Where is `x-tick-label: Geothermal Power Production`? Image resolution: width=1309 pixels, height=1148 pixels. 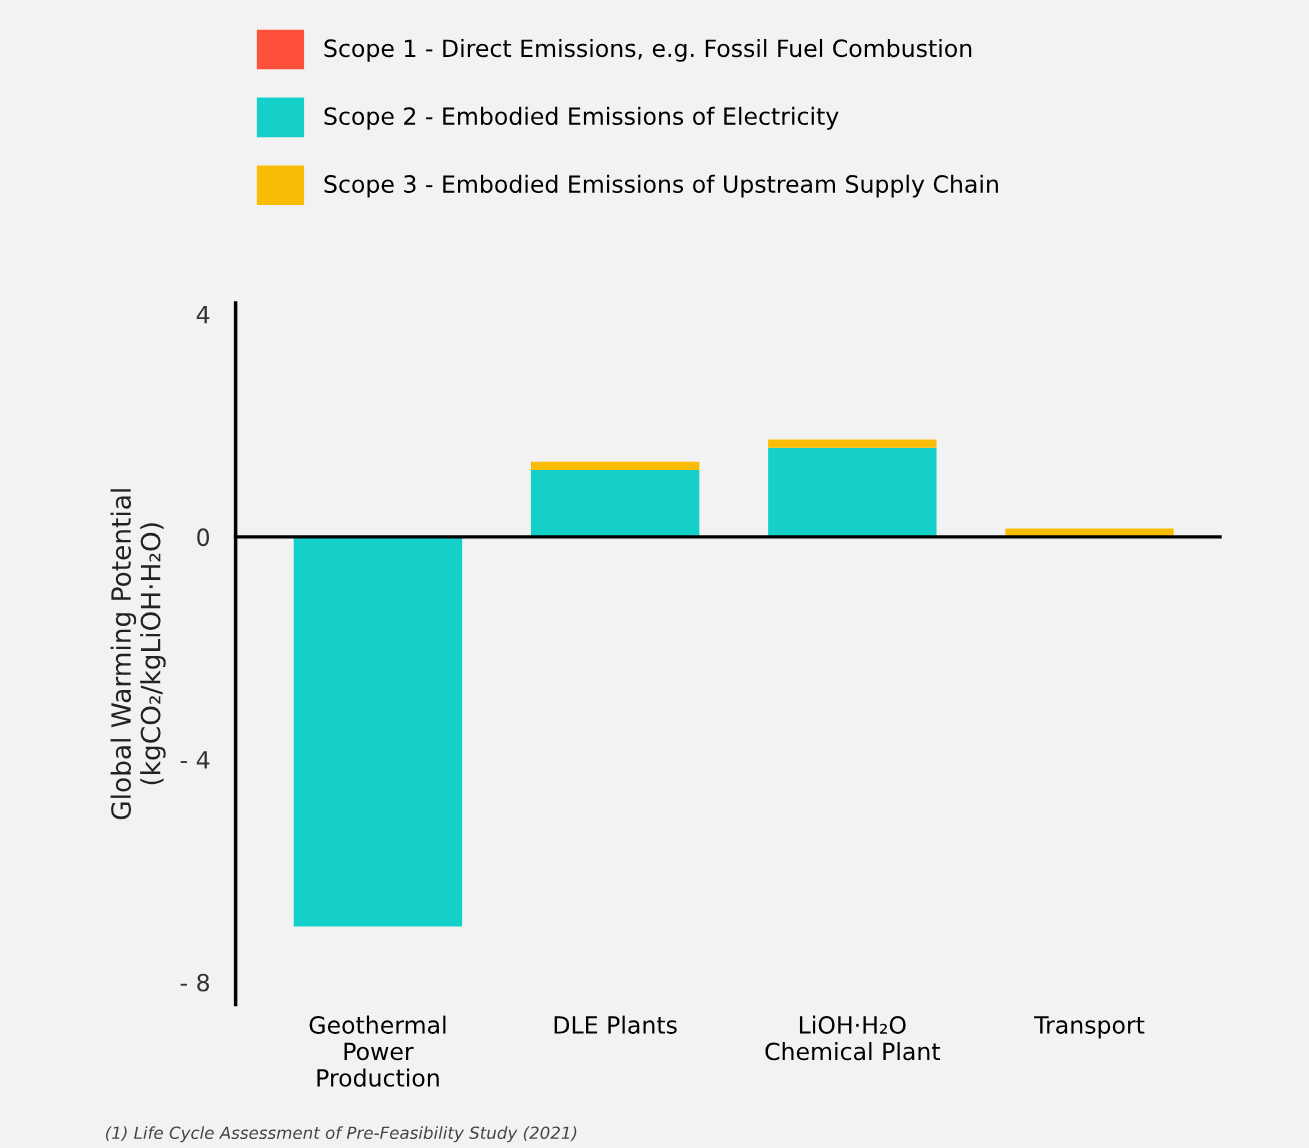 x-tick-label: Geothermal Power Production is located at coordinates (377, 1051).